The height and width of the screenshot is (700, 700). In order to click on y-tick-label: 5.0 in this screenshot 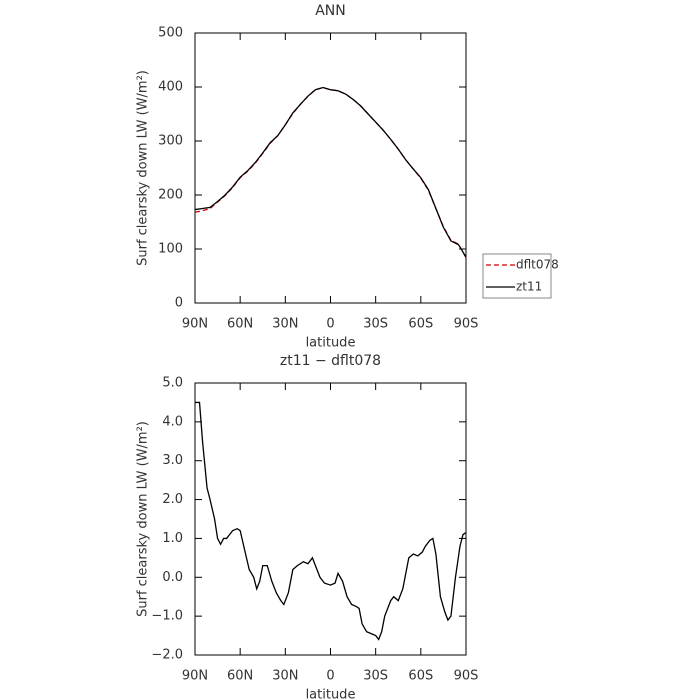, I will do `click(172, 383)`.